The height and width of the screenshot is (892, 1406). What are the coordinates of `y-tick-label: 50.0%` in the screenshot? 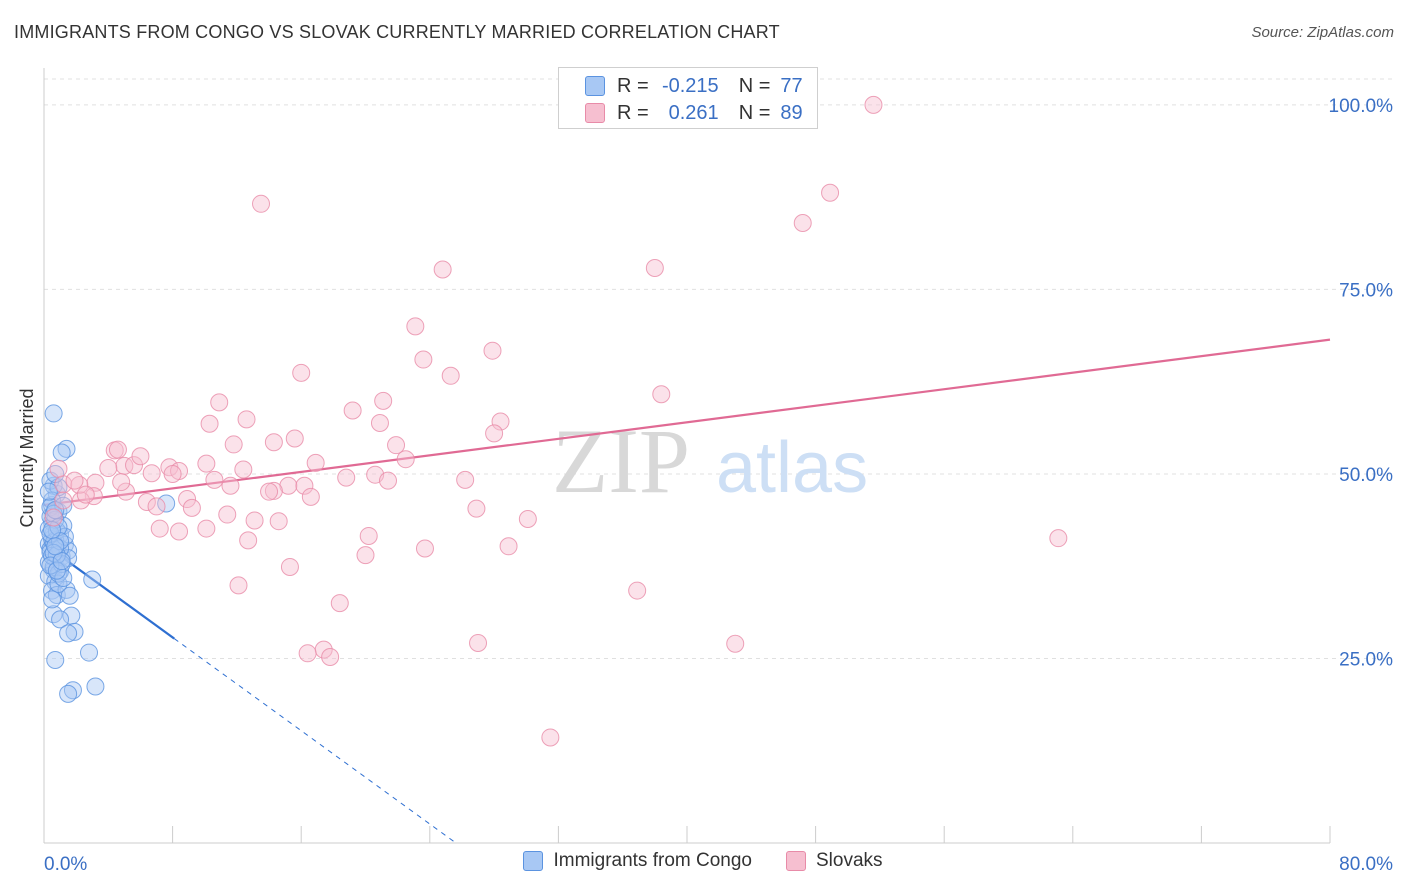 It's located at (1366, 475).